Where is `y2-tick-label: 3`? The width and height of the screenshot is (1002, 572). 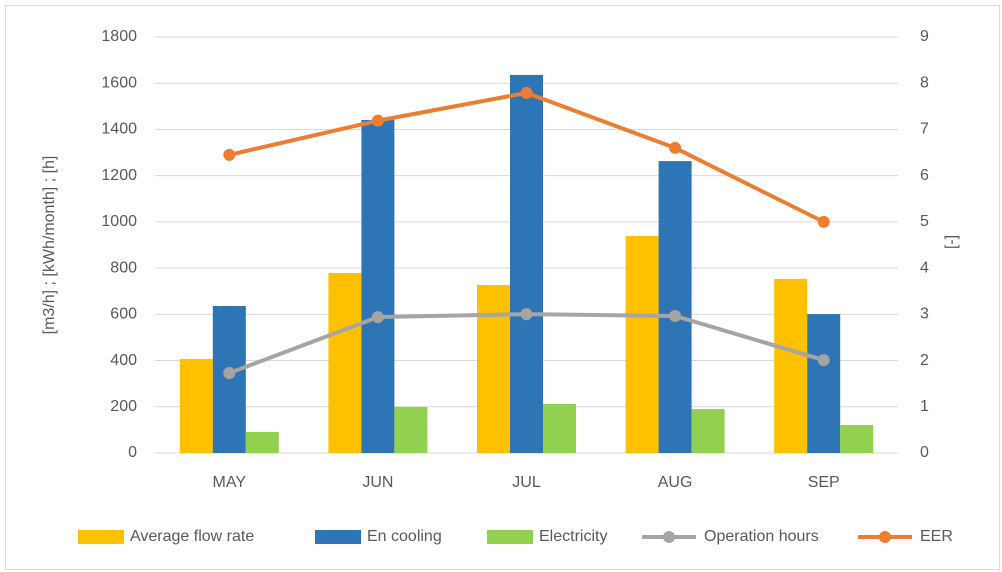
y2-tick-label: 3 is located at coordinates (924, 314).